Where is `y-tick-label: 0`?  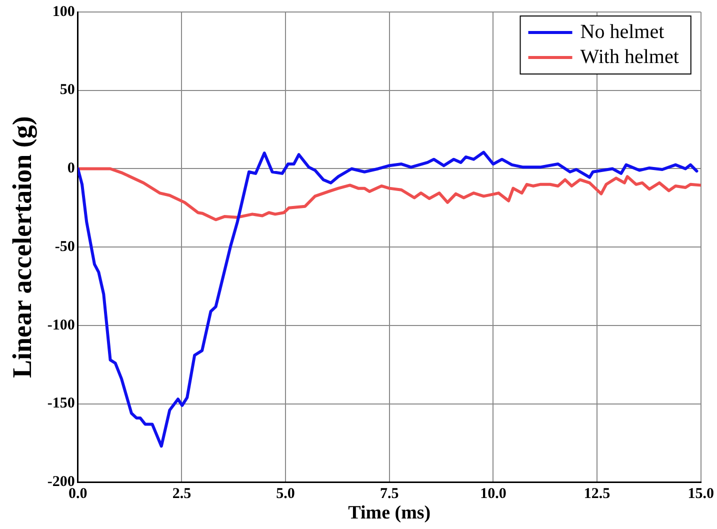
y-tick-label: 0 is located at coordinates (71, 168).